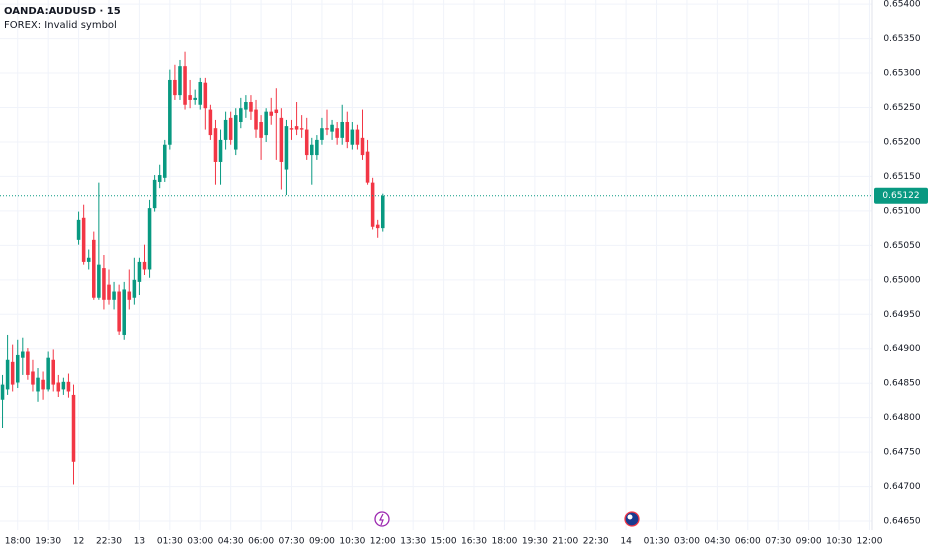  Describe the element at coordinates (322, 542) in the screenshot. I see `x-tick-label: 09:00` at that location.